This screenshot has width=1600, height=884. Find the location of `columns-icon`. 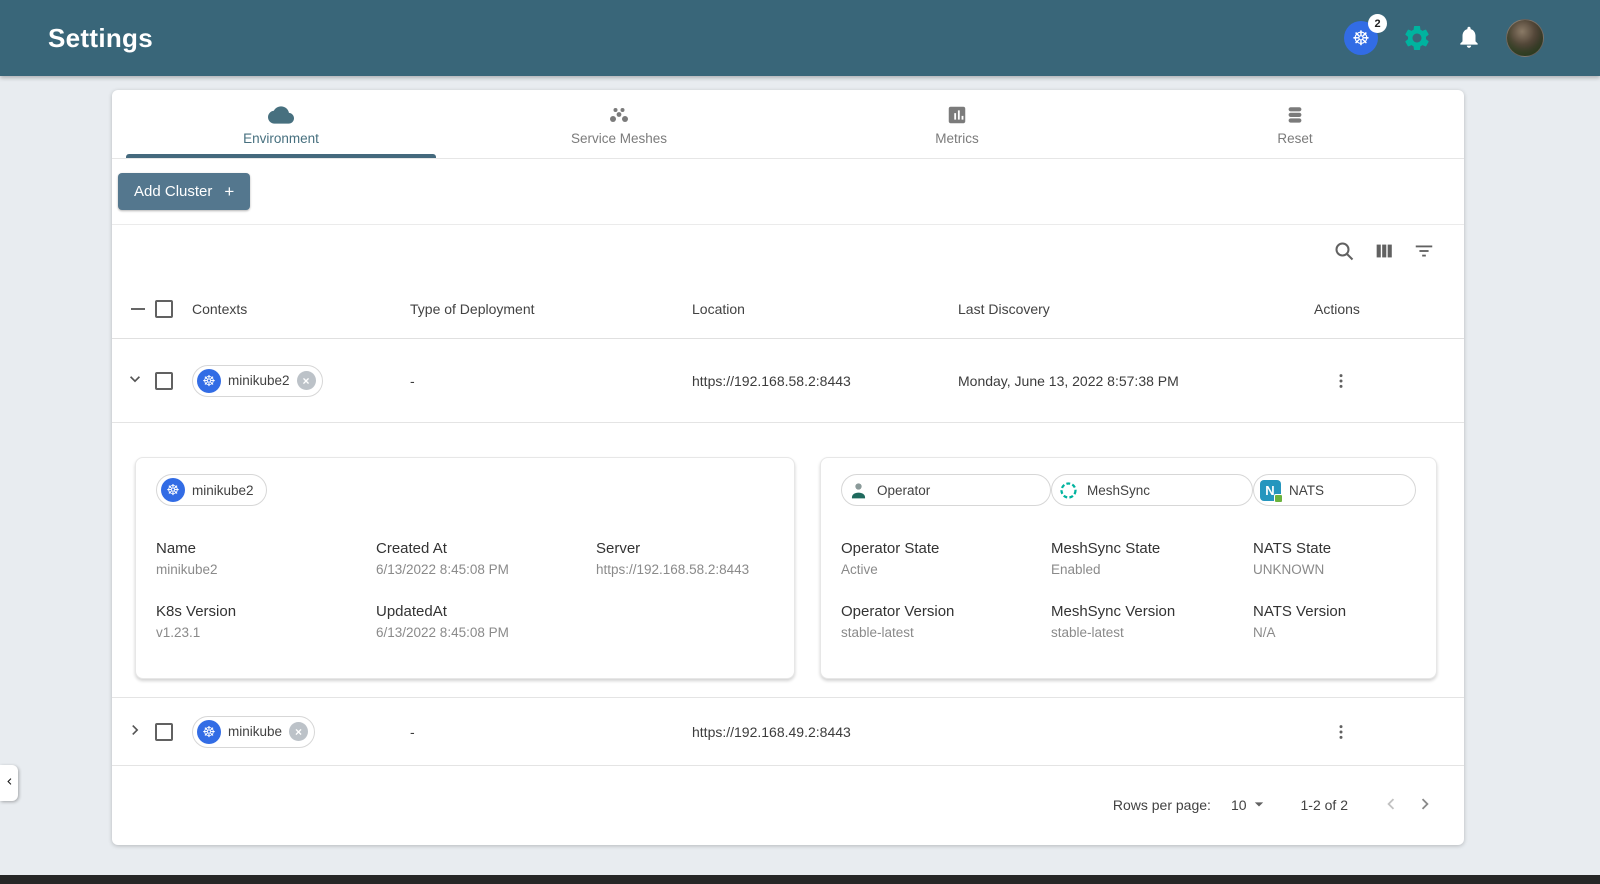

columns-icon is located at coordinates (1384, 252).